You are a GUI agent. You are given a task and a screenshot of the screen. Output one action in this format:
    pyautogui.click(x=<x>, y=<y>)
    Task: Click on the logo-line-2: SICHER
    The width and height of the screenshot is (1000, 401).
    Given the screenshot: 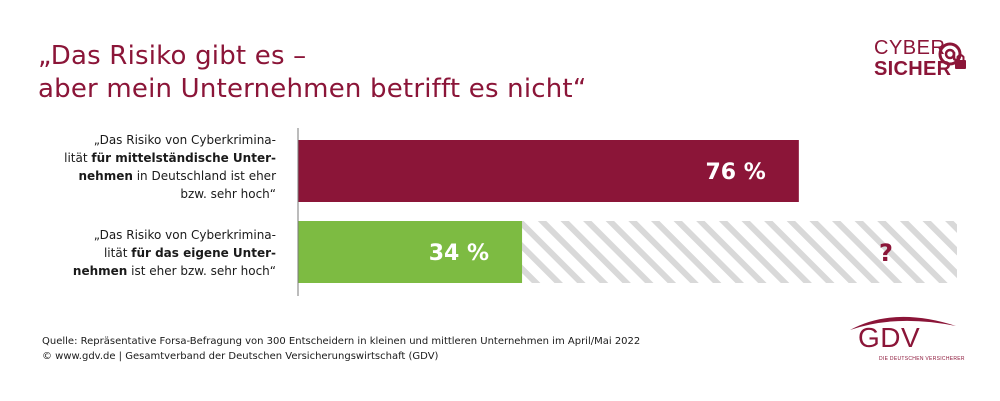 What is the action you would take?
    pyautogui.click(x=913, y=69)
    